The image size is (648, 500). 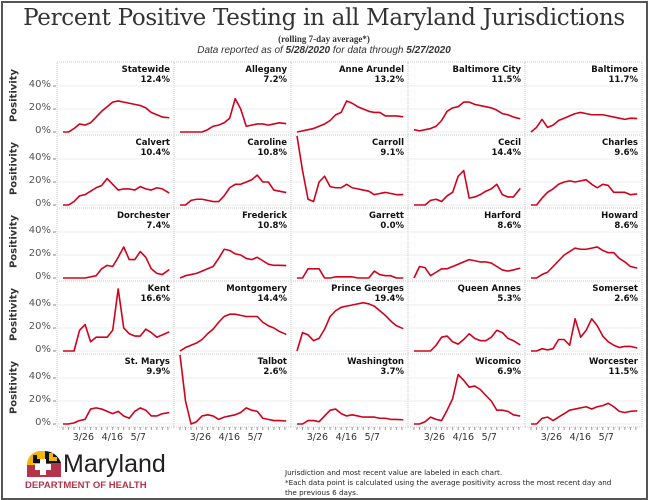 What do you see at coordinates (367, 289) in the screenshot?
I see `panel-name: Prince Georges` at bounding box center [367, 289].